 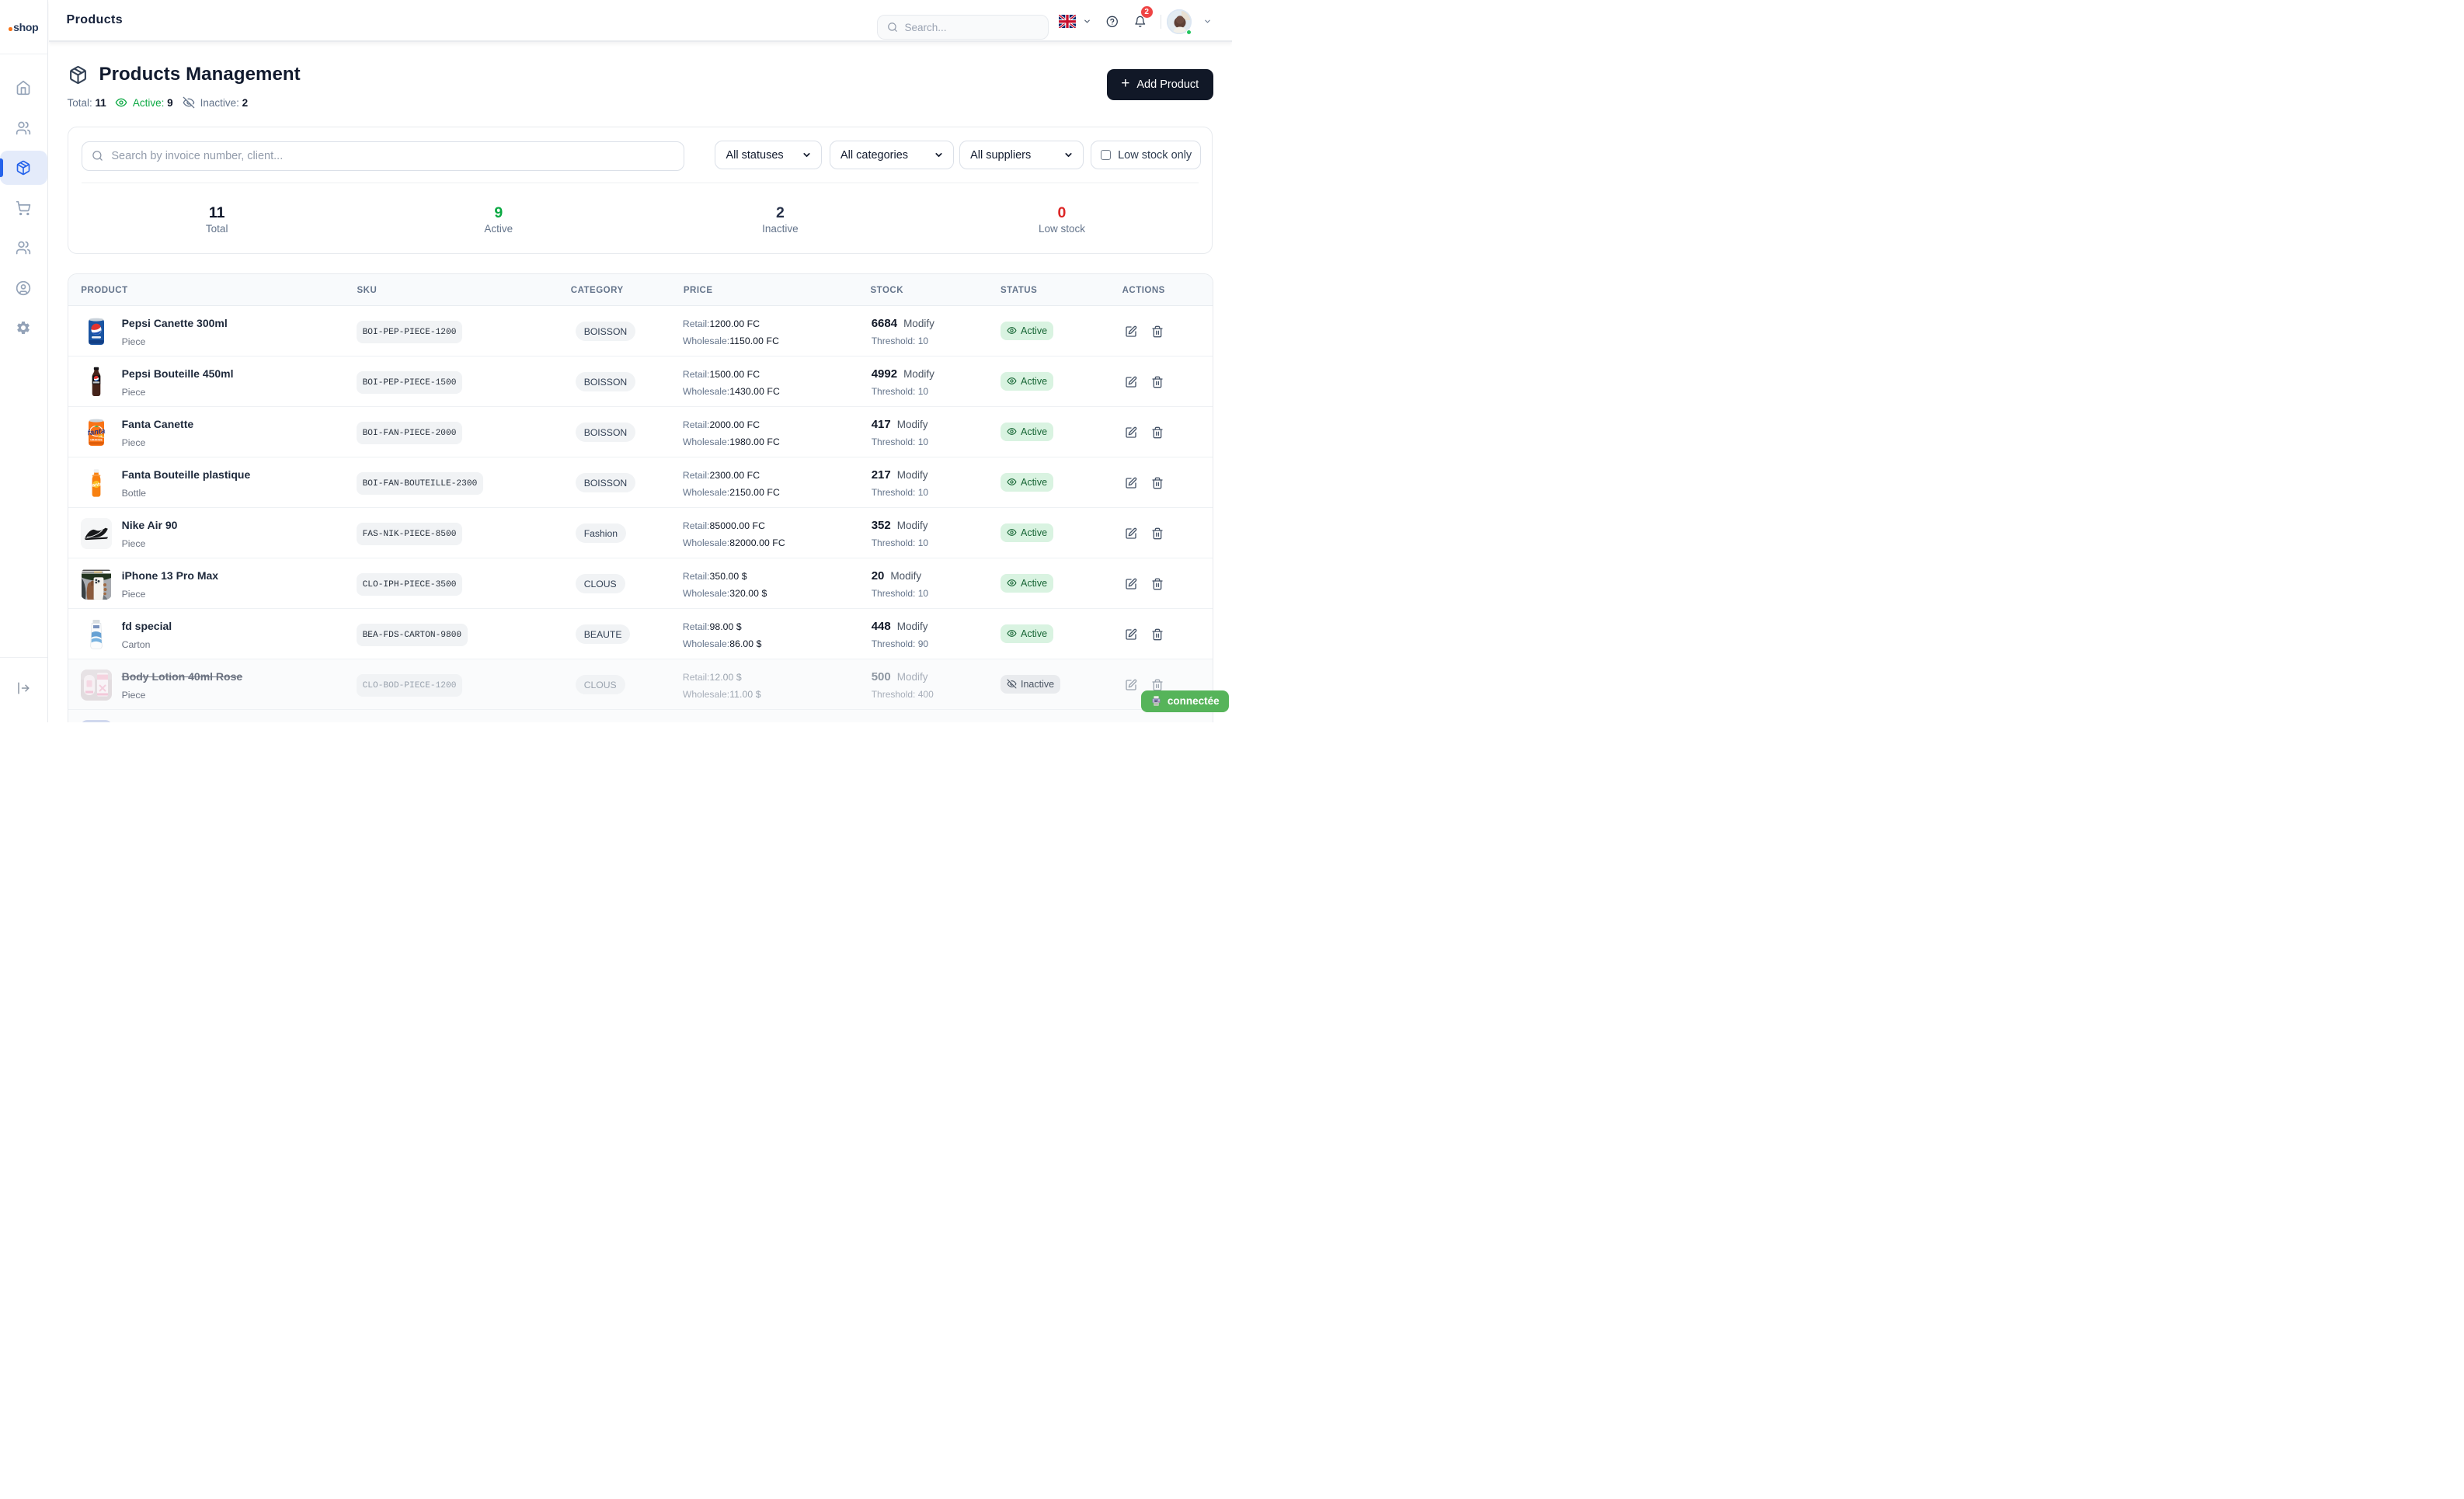 What do you see at coordinates (96, 485) in the screenshot?
I see `svg-text: fanta` at bounding box center [96, 485].